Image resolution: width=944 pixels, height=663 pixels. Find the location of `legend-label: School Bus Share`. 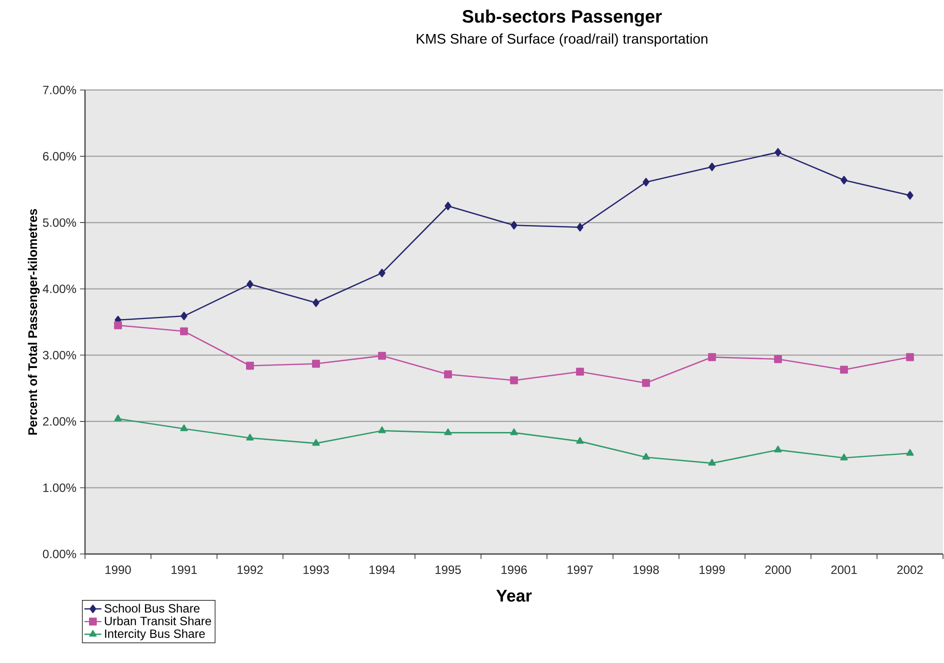

legend-label: School Bus Share is located at coordinates (152, 608).